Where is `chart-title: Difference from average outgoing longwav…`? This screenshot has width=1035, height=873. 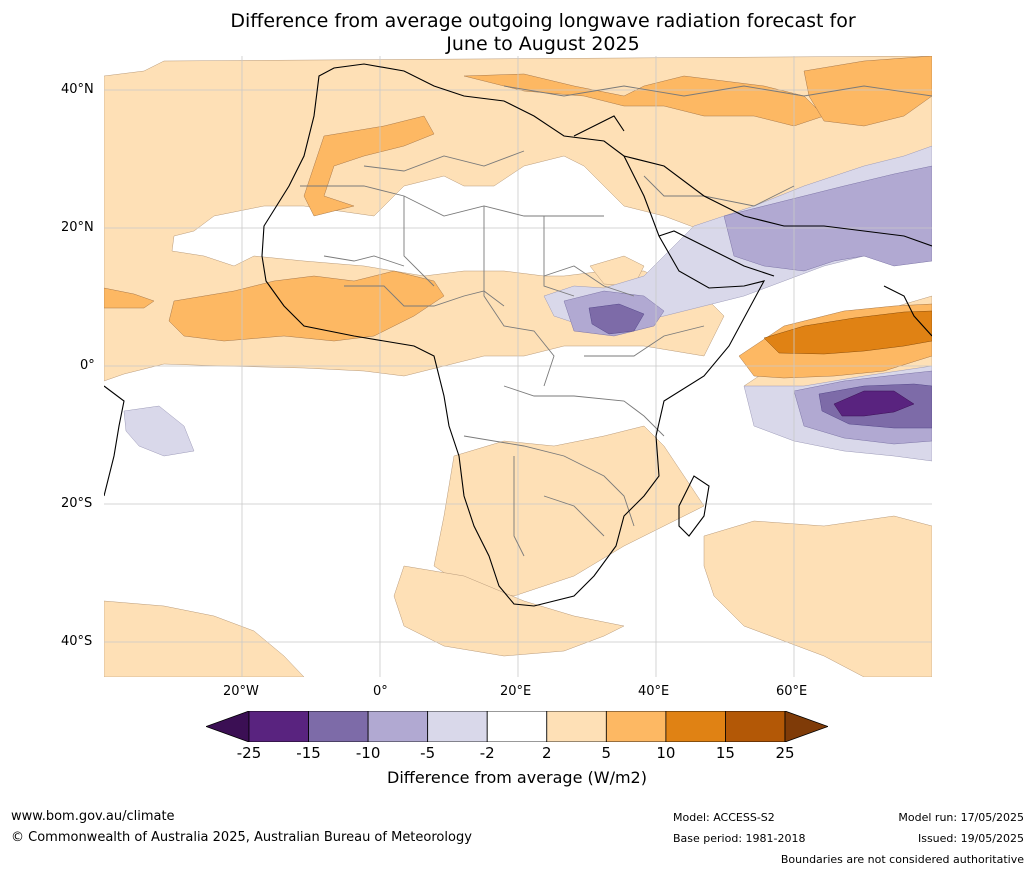 chart-title: Difference from average outgoing longwav… is located at coordinates (517, 33).